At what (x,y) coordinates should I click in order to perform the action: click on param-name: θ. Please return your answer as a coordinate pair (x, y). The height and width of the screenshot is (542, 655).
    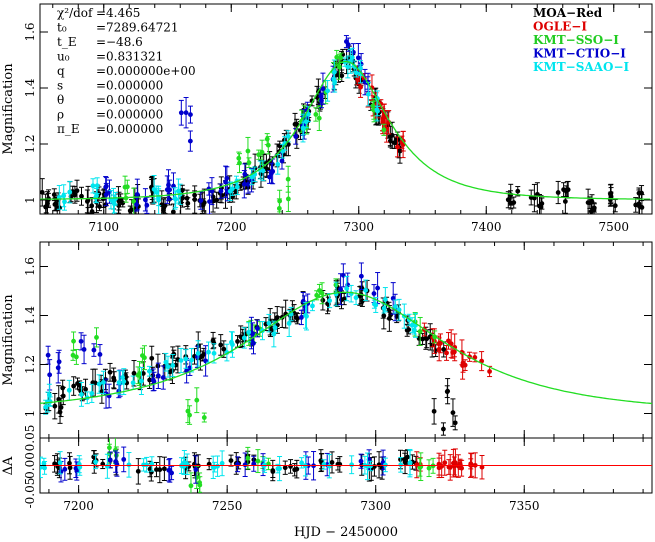
    Looking at the image, I should click on (60, 100).